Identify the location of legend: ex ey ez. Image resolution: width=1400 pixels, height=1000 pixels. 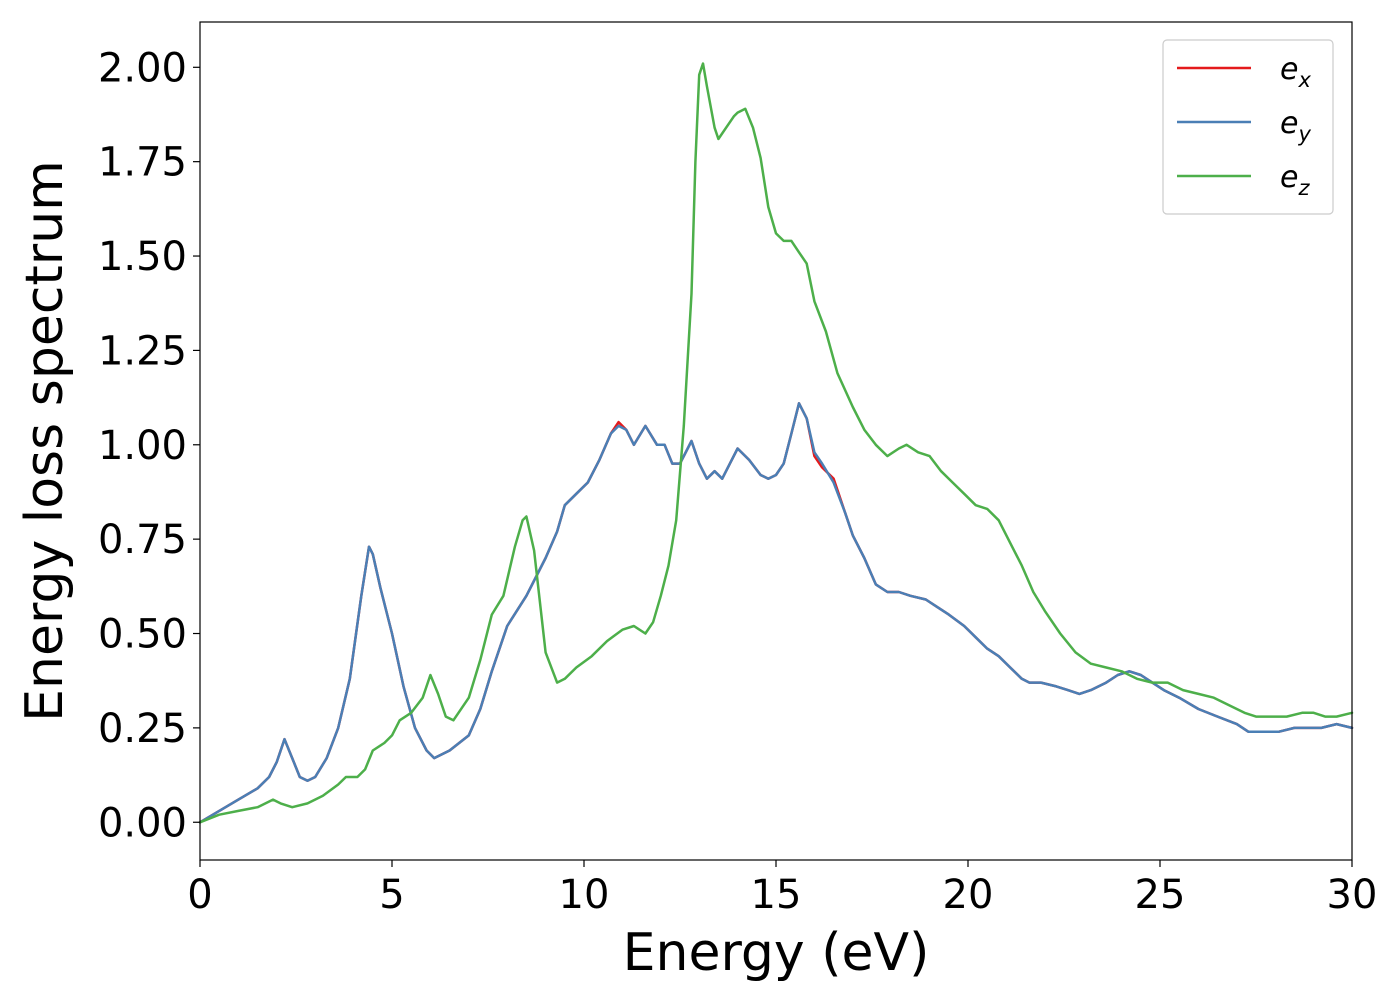
(1248, 127).